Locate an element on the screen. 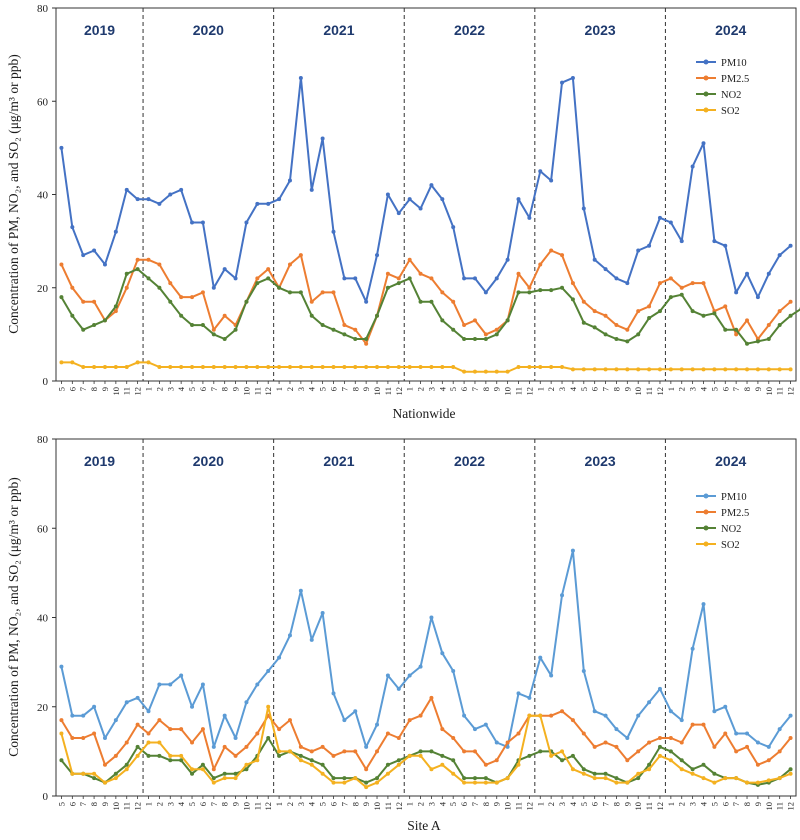  x-tick-label: 7 is located at coordinates (606, 389).